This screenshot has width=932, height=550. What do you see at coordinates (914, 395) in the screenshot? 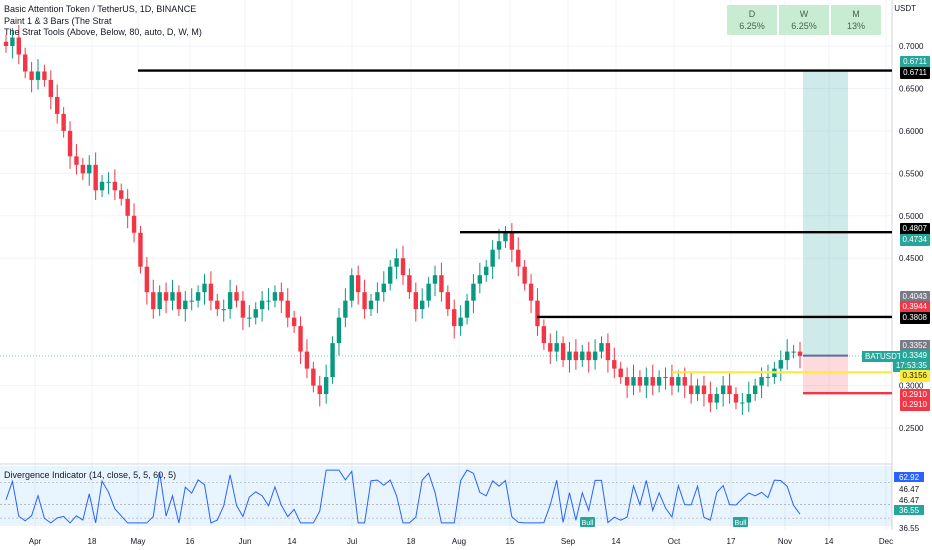
I see `price-tag: 0.2910` at bounding box center [914, 395].